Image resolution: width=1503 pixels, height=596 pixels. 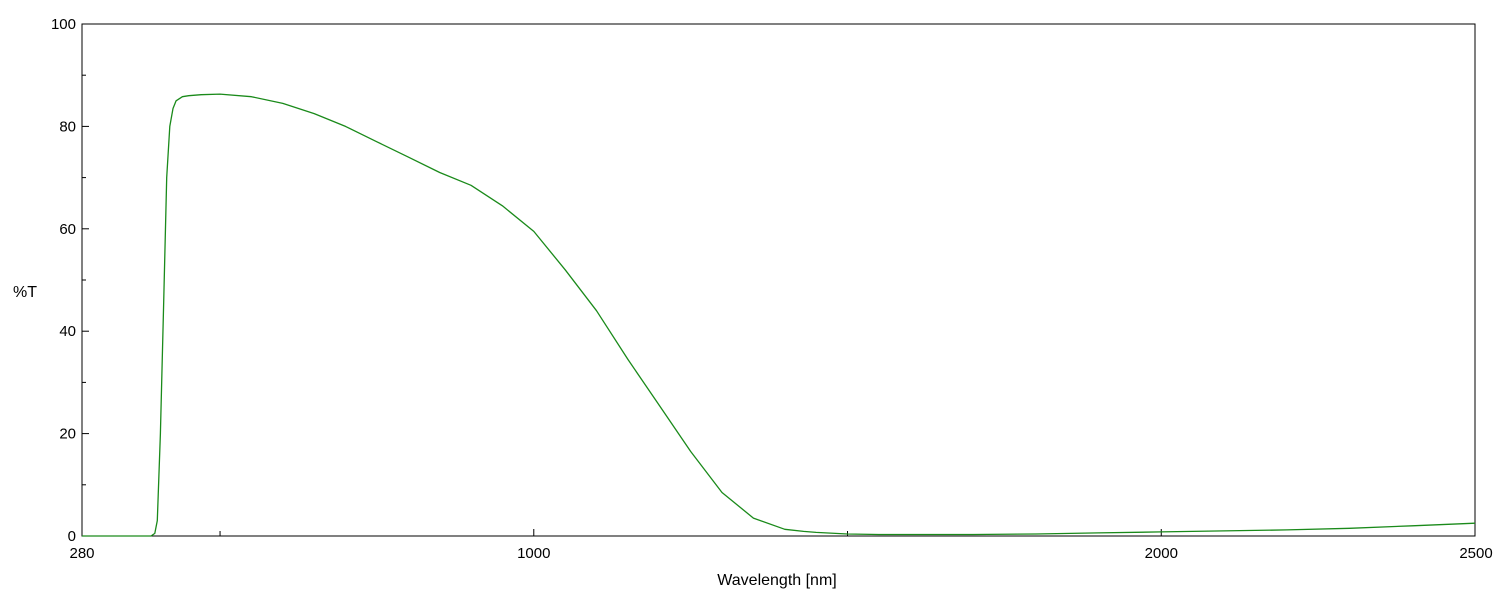 I want to click on x-tick-label: 280, so click(x=81, y=553).